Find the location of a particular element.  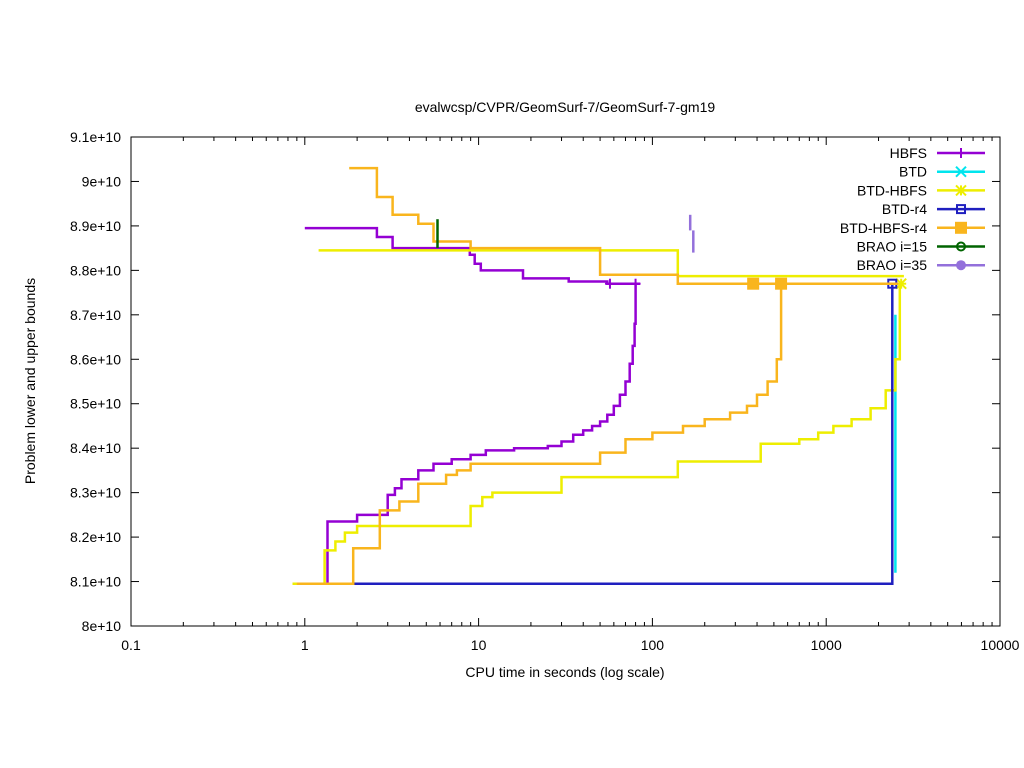

y-tick-label: 8.9e+10 is located at coordinates (95, 226).